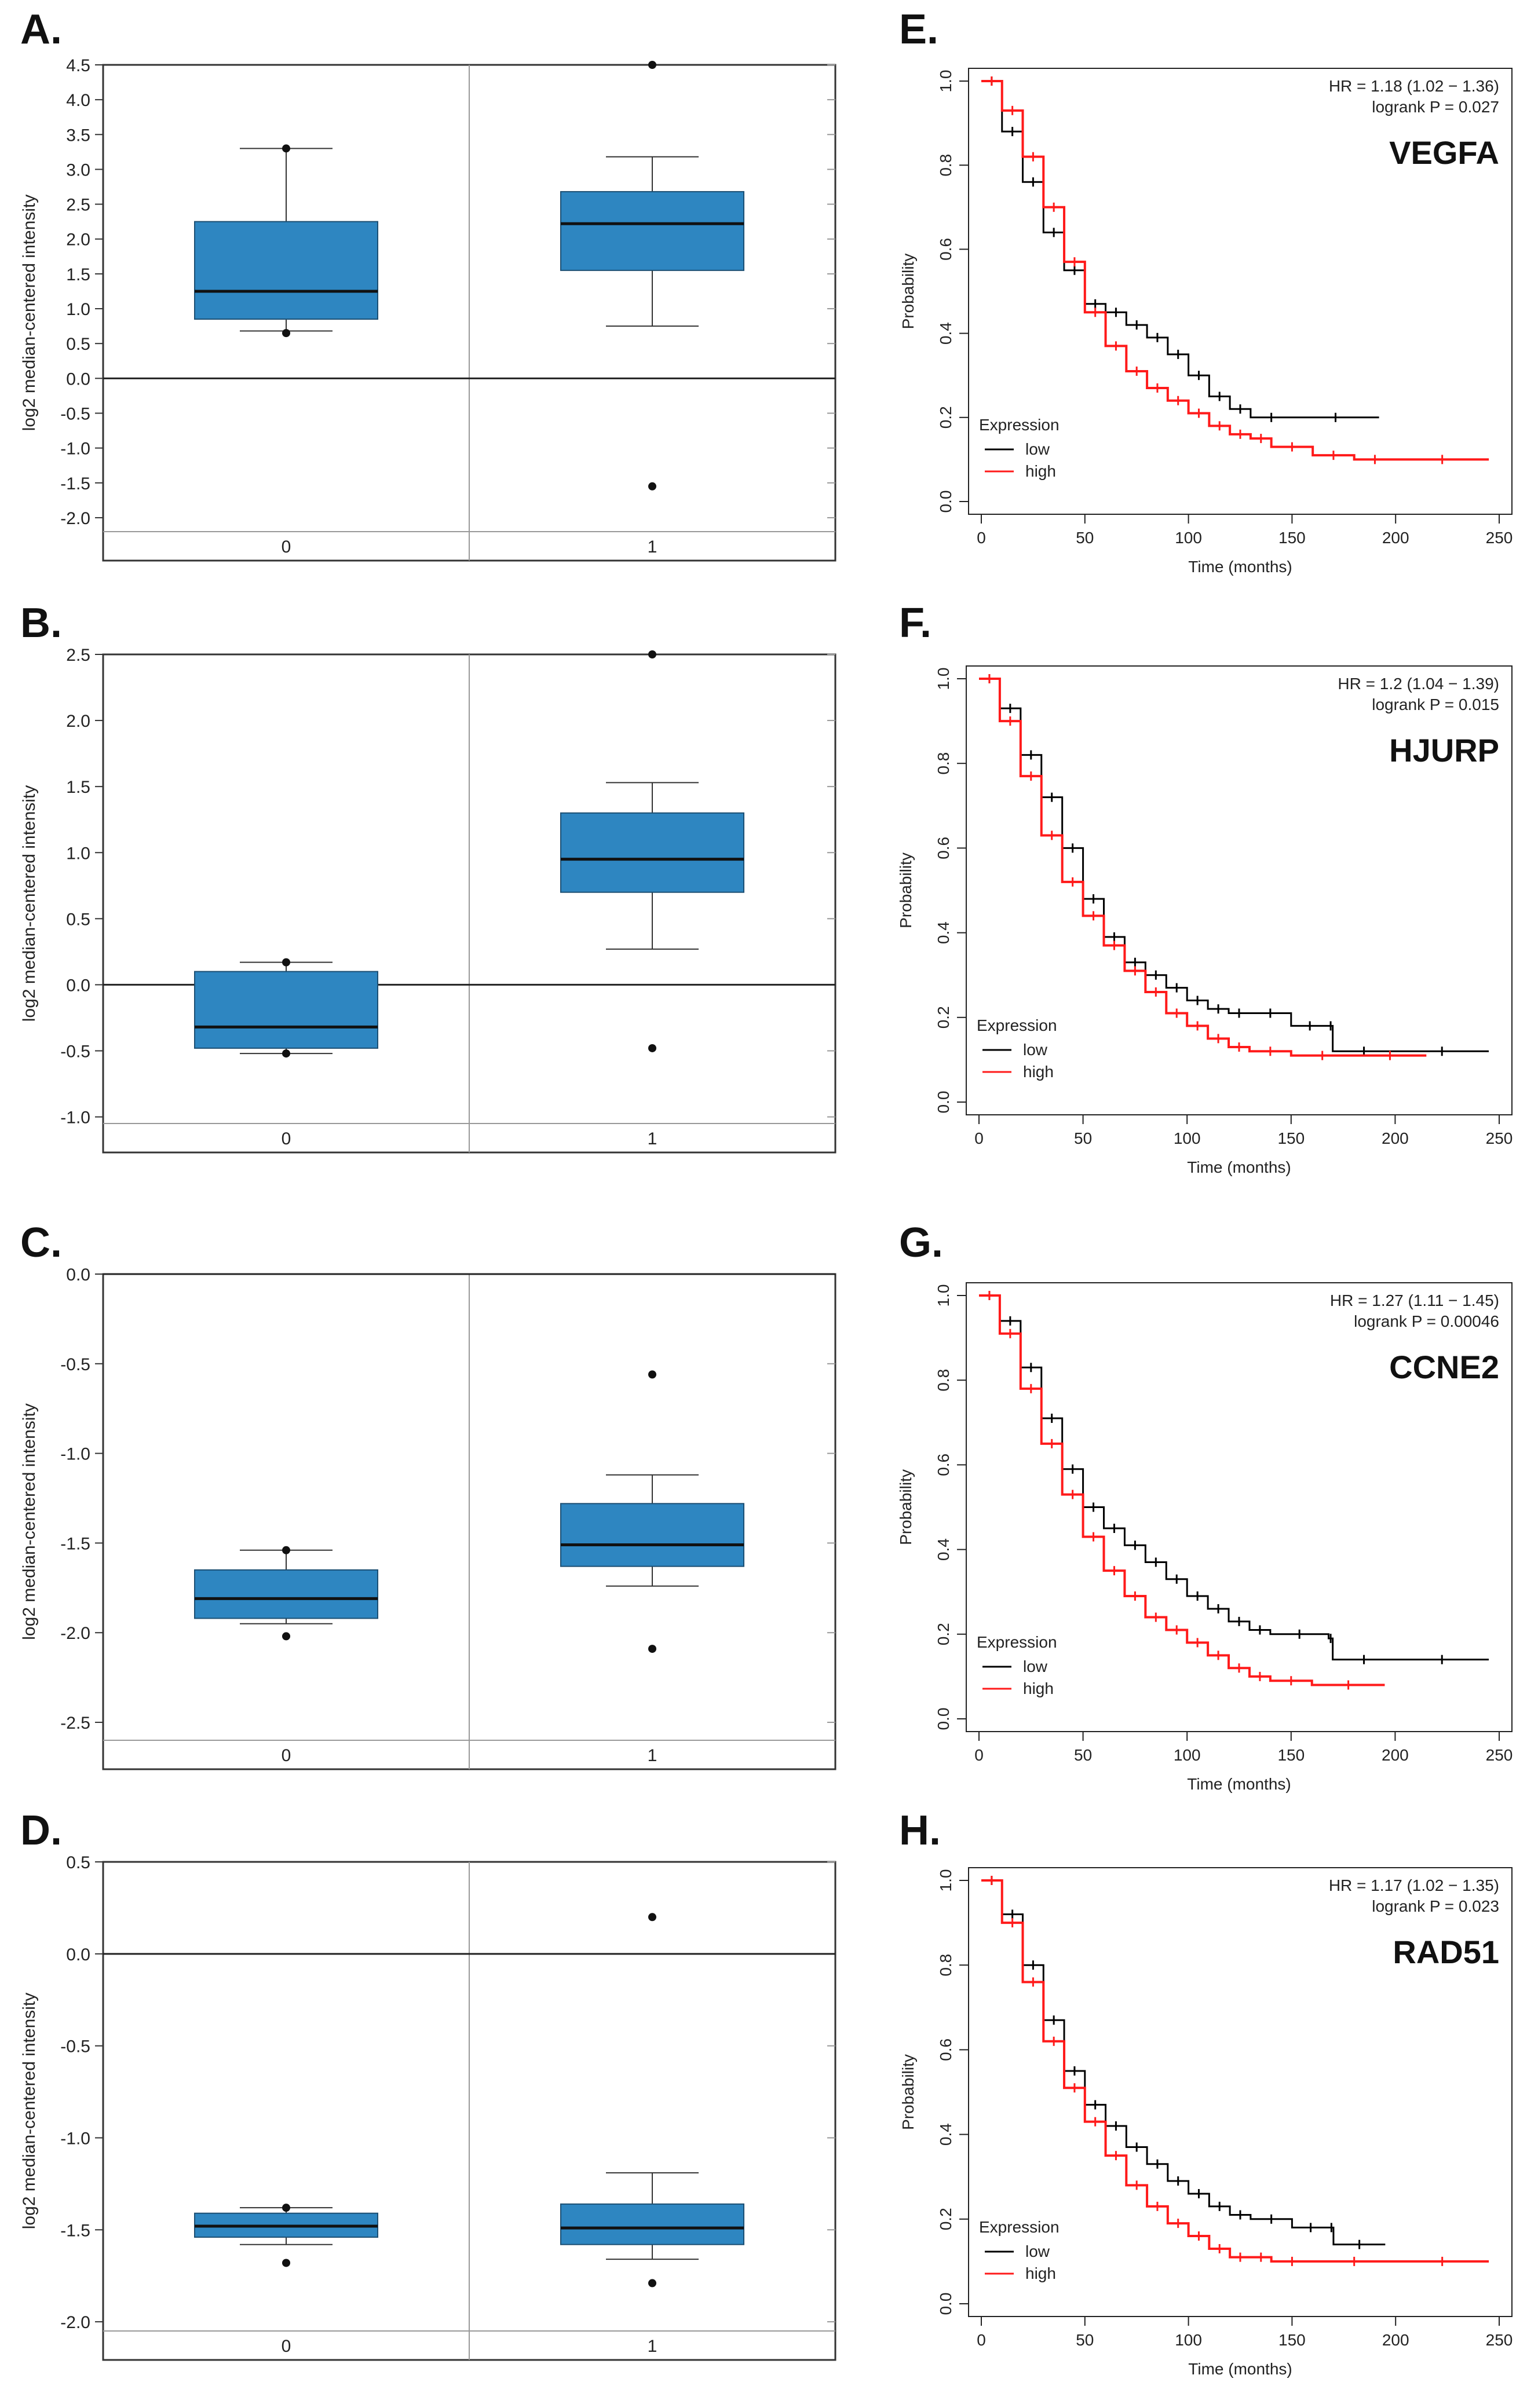 This screenshot has width=1538, height=2408. What do you see at coordinates (943, 1018) in the screenshot?
I see `y-tick-label: 0.2` at bounding box center [943, 1018].